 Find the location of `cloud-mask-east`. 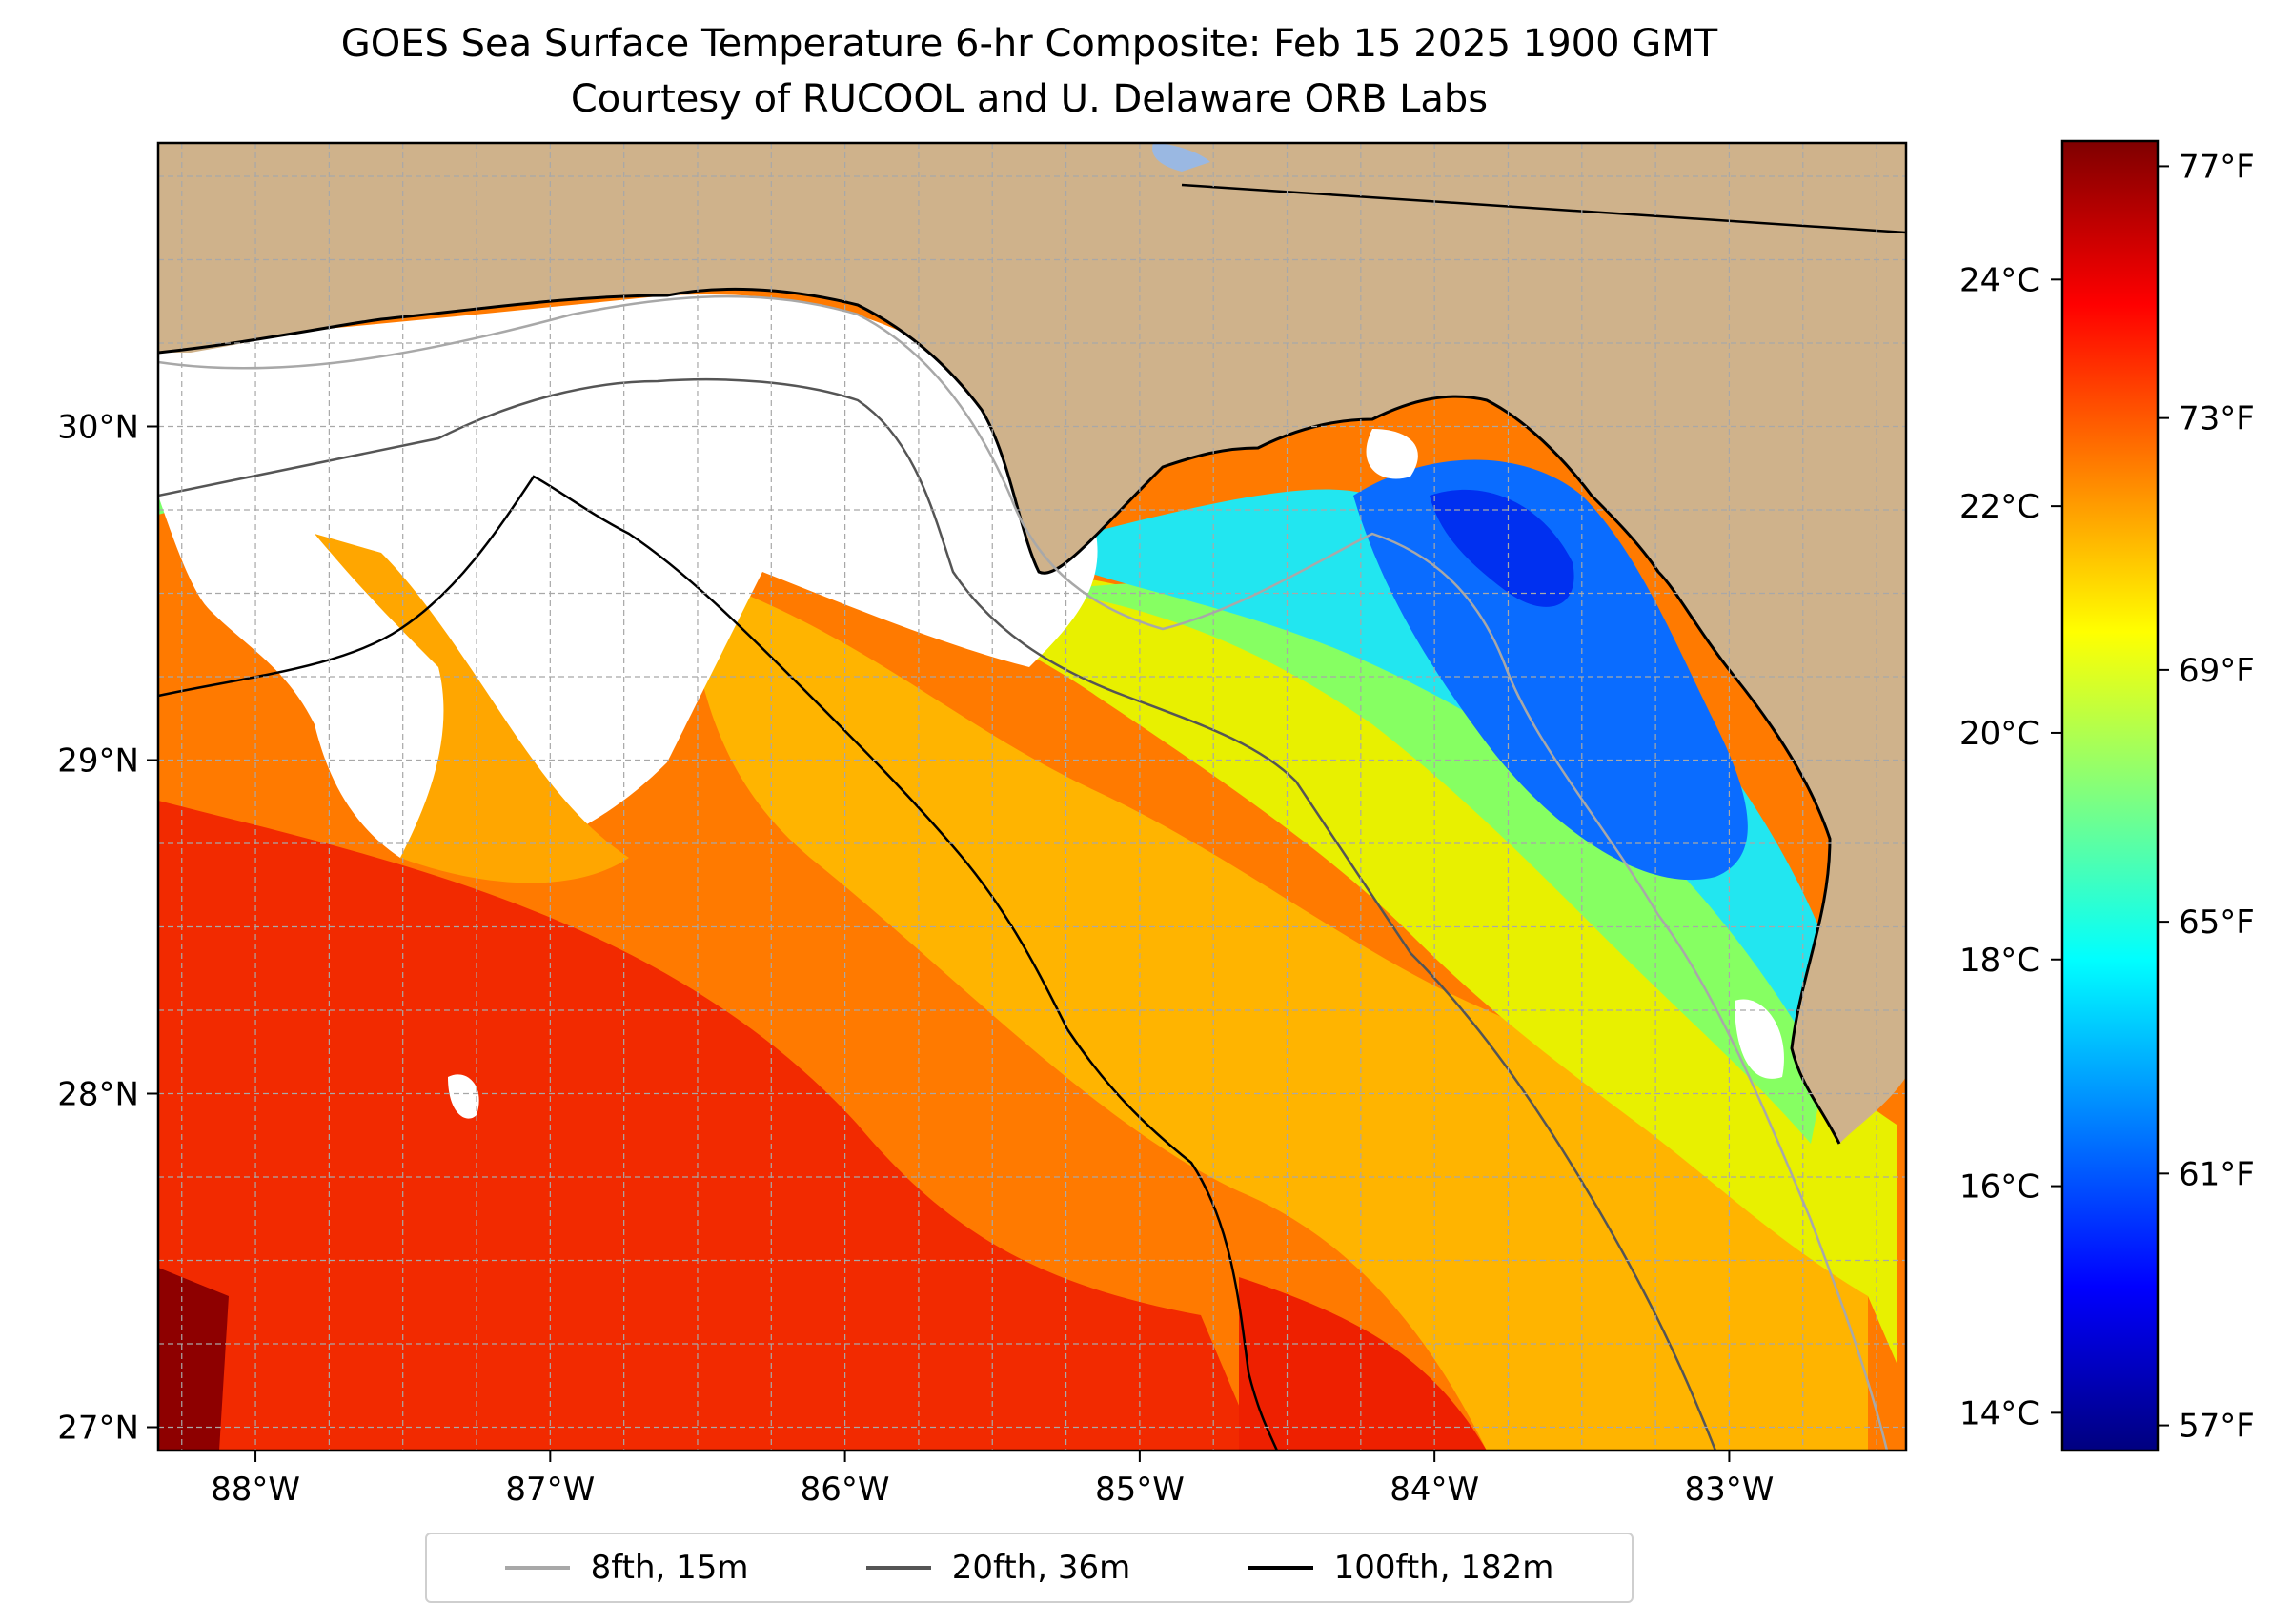

cloud-mask-east is located at coordinates (1392, 454).